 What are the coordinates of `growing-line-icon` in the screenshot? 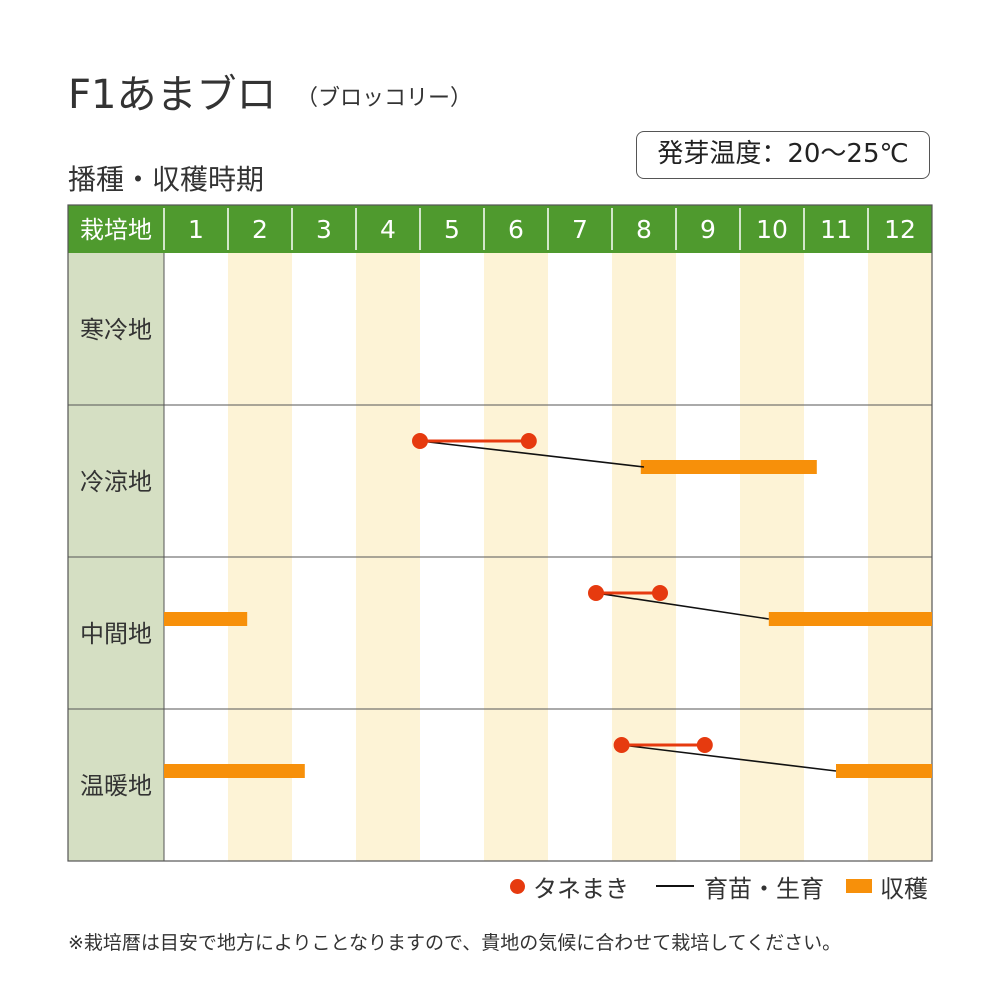 It's located at (675, 886).